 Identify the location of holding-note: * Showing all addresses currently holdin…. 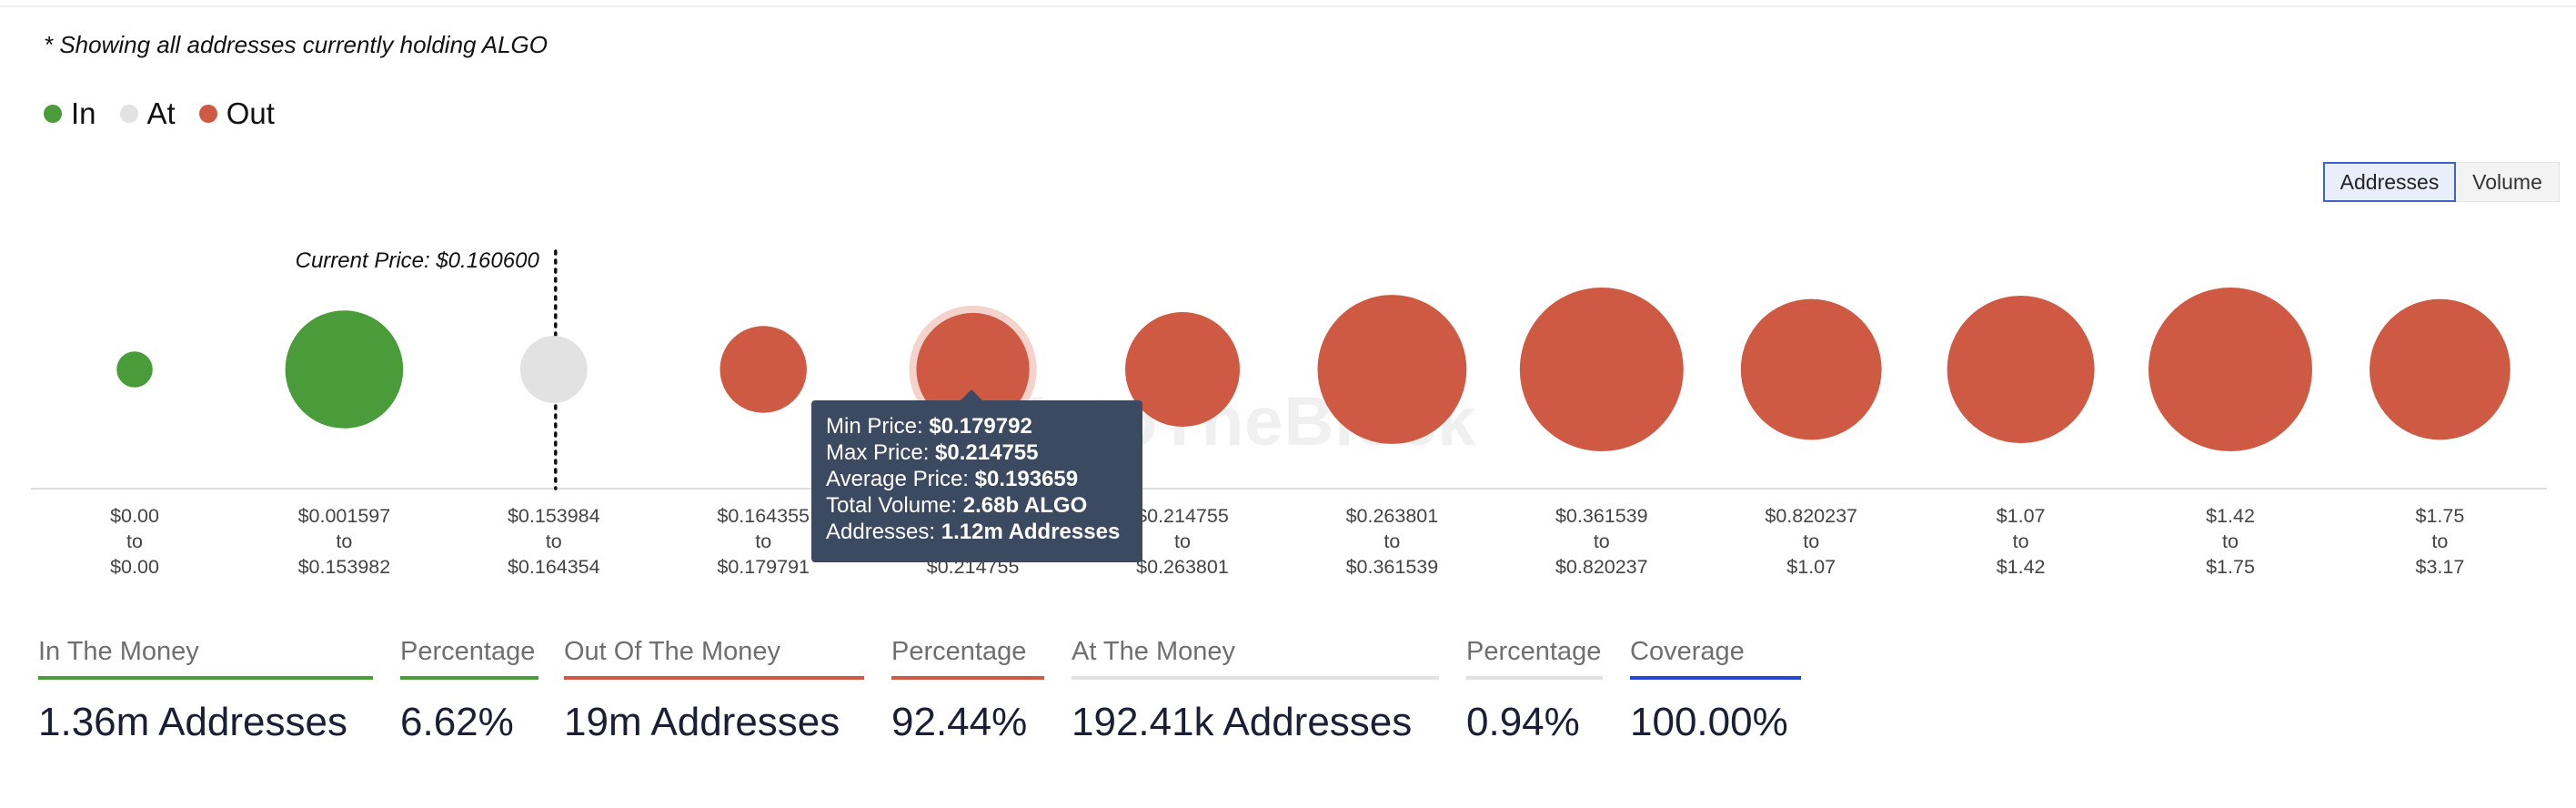
(296, 45).